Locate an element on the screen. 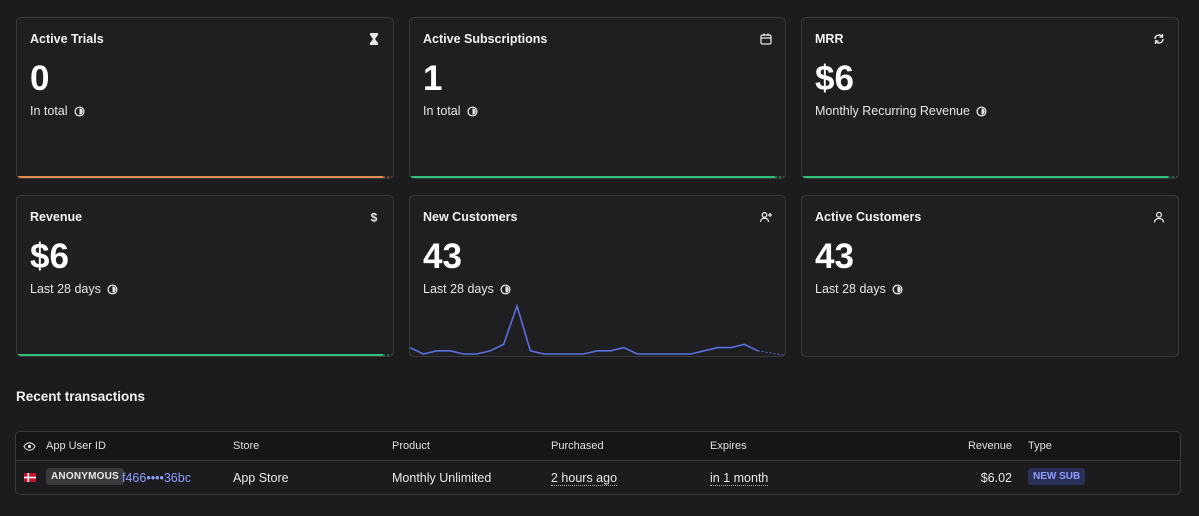 This screenshot has width=1199, height=516. section-title: Recent transactions is located at coordinates (81, 396).